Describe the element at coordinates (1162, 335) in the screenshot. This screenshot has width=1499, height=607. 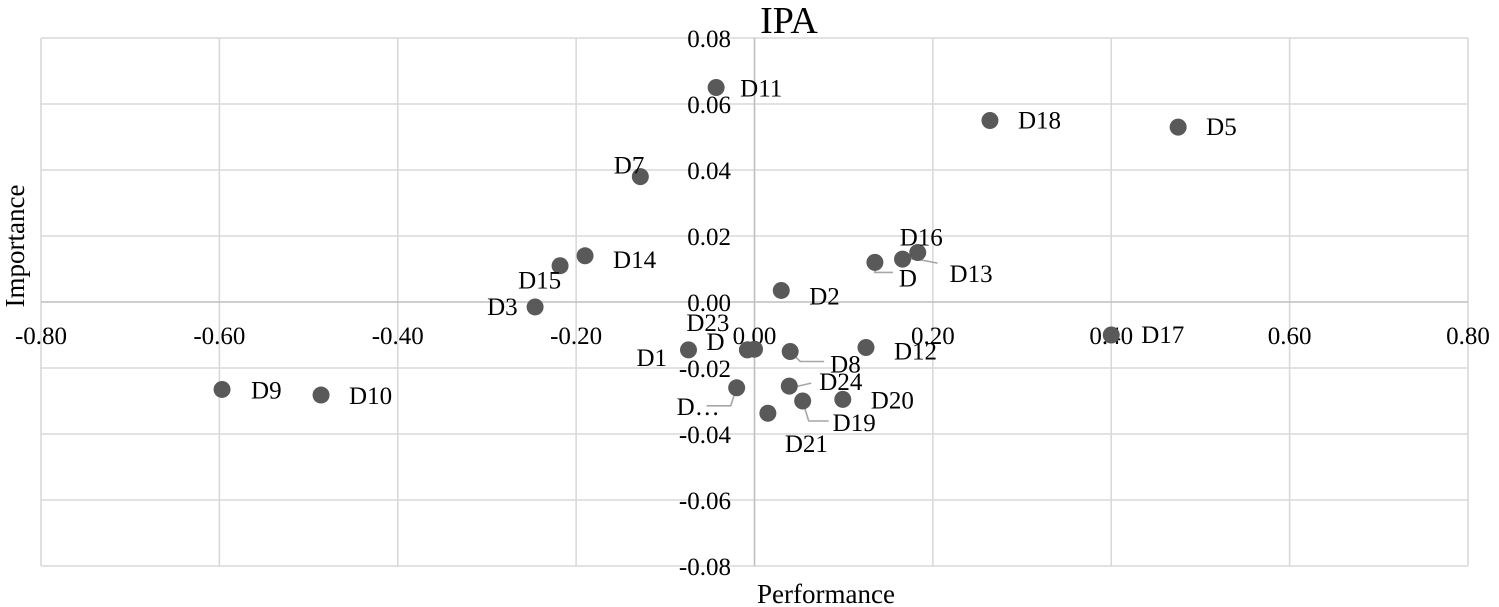
I see `data-label: D17` at that location.